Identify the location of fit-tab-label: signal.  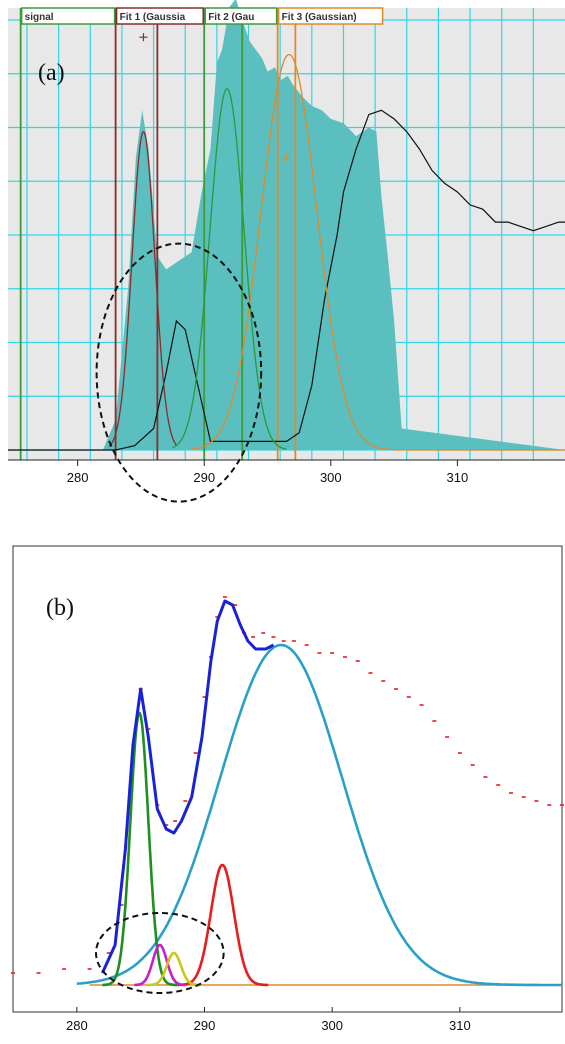
(39, 17).